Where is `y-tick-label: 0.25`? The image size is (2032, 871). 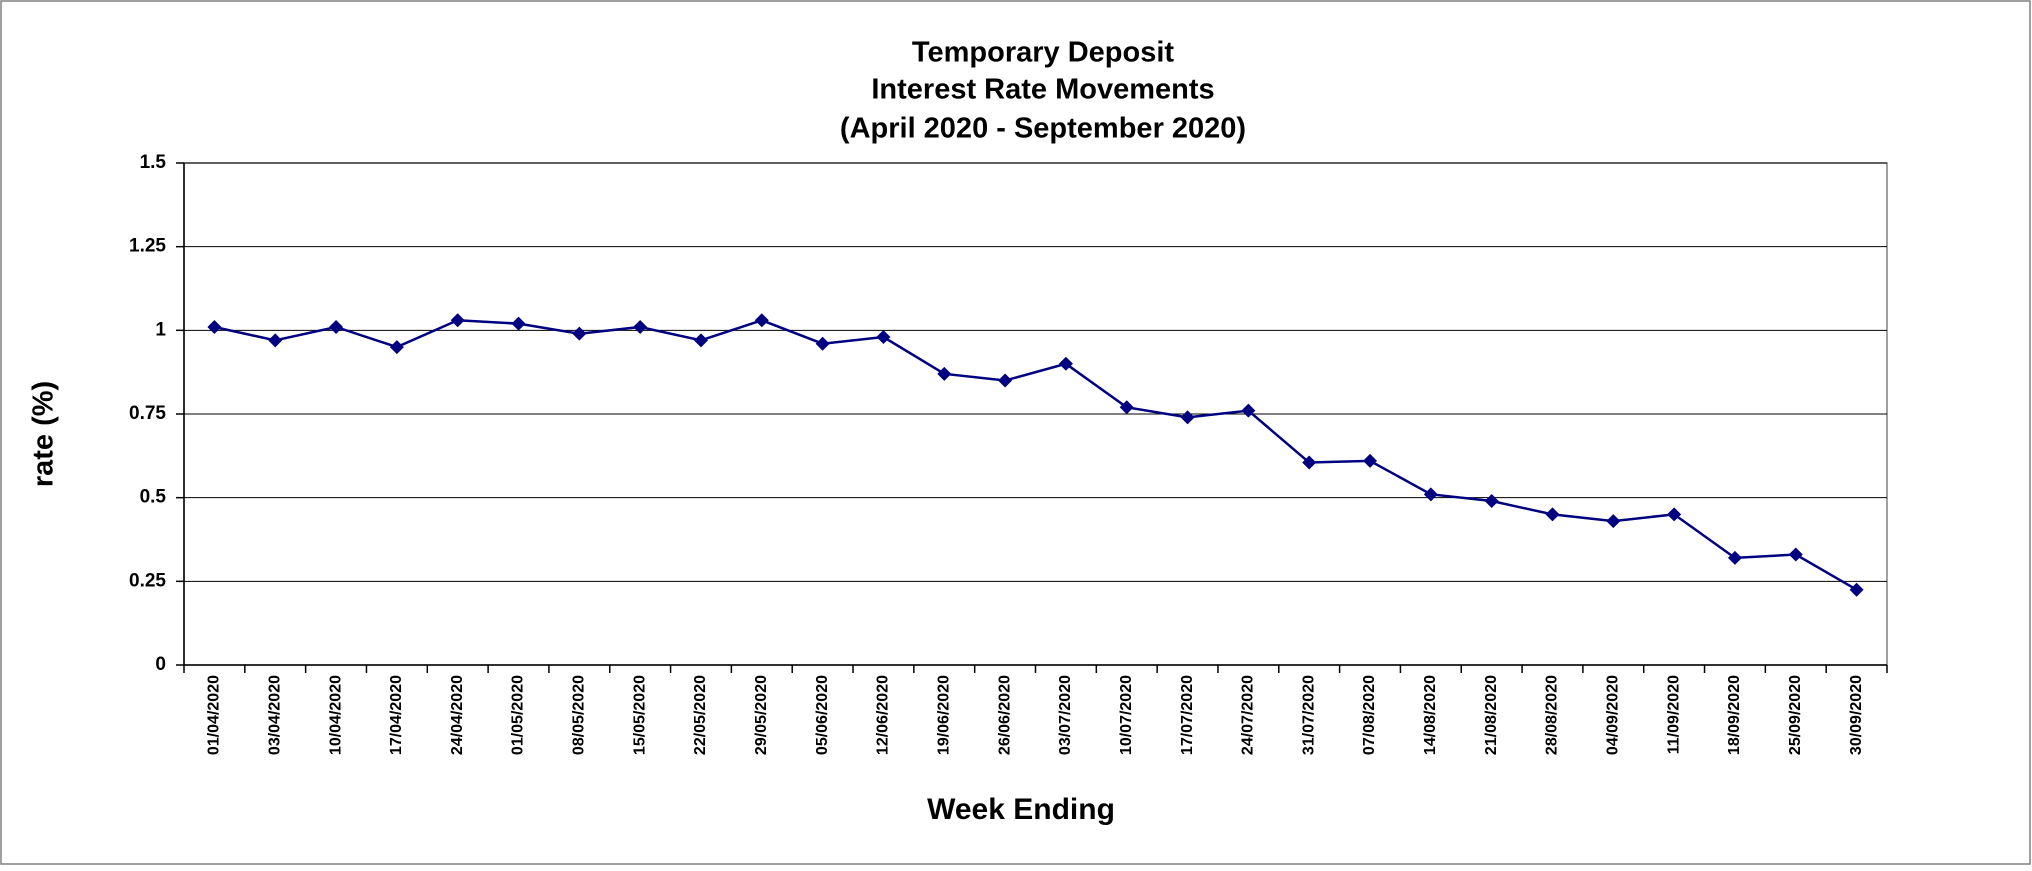
y-tick-label: 0.25 is located at coordinates (147, 580).